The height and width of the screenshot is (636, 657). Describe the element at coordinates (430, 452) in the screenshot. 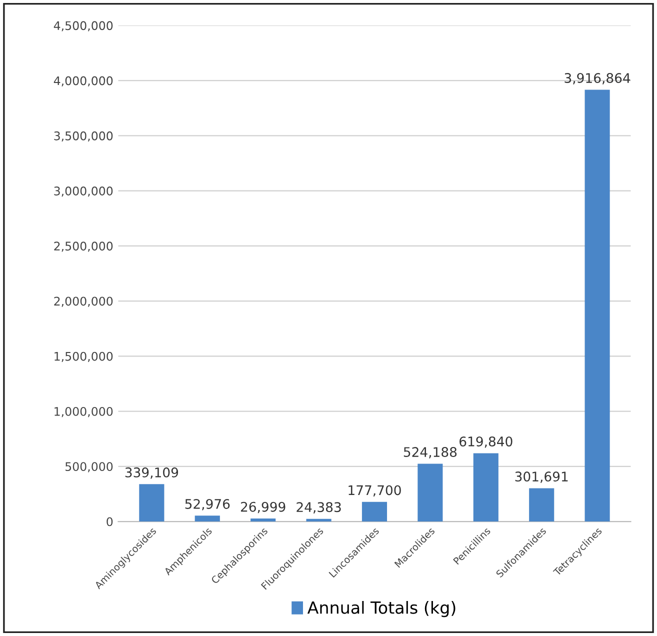

I see `data-label: 524,188` at that location.